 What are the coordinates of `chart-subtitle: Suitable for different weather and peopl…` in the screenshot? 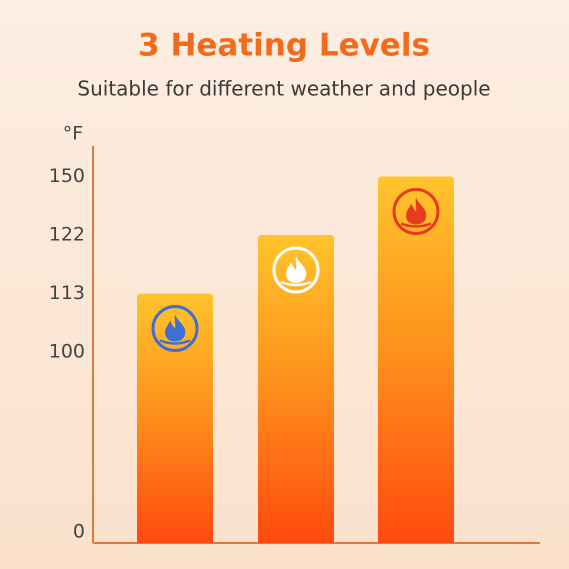 It's located at (283, 89).